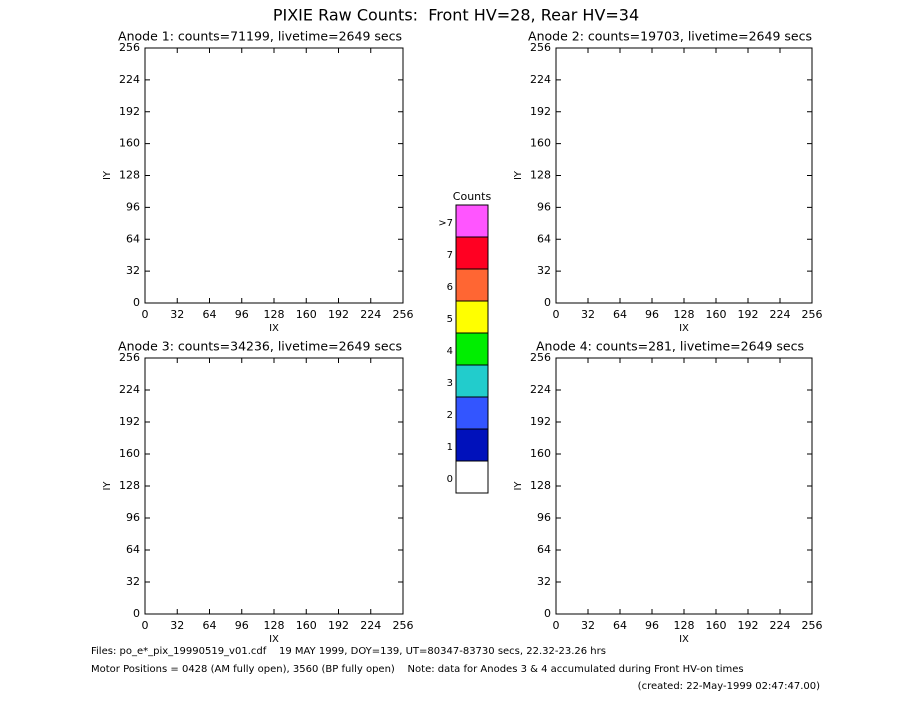 This screenshot has width=913, height=705. Describe the element at coordinates (450, 415) in the screenshot. I see `colorbar-label: 2` at that location.